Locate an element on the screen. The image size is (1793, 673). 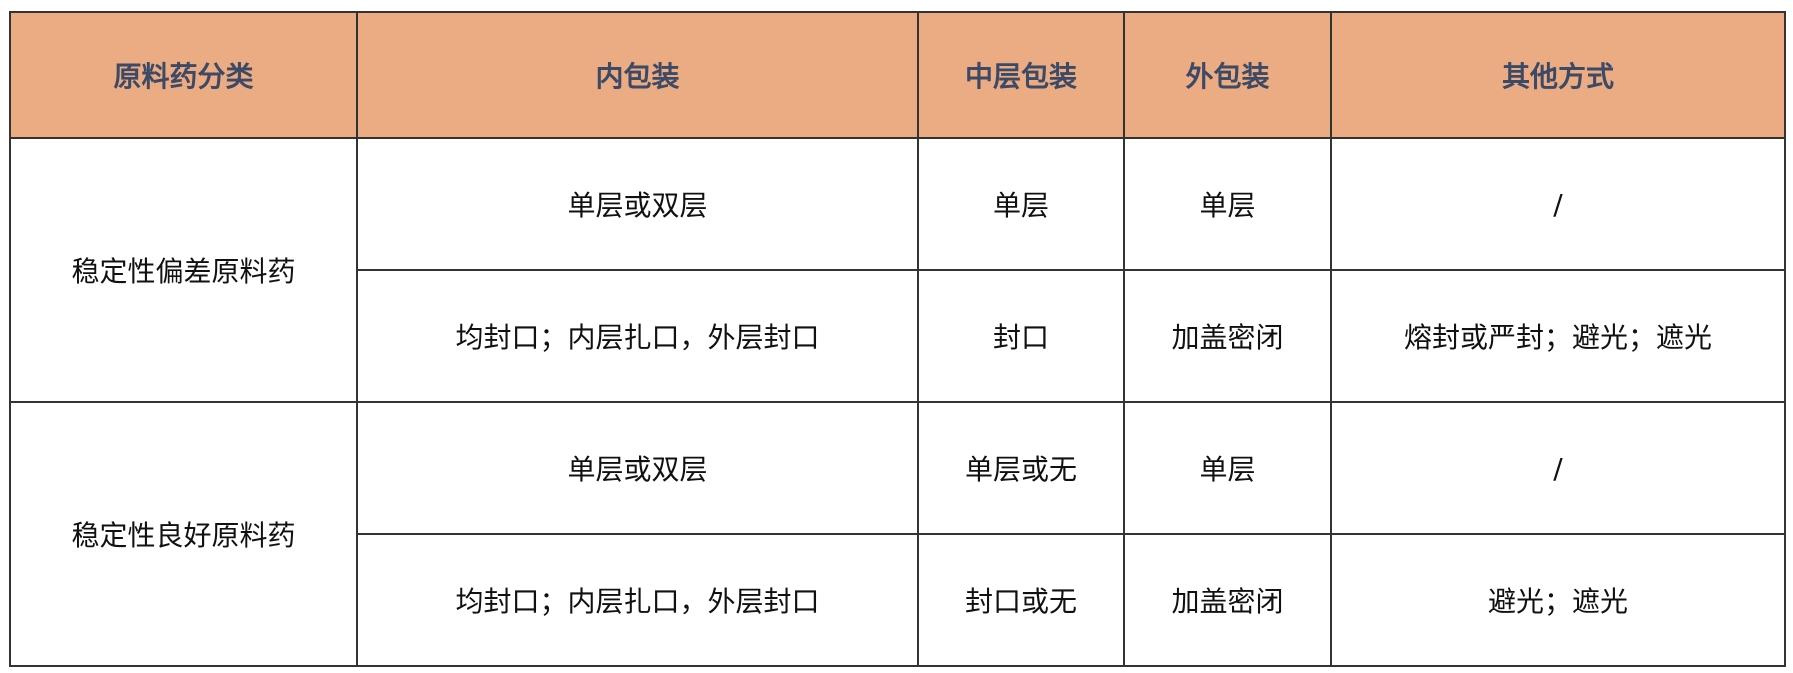
header-category: 原料药分类 is located at coordinates (183, 75).